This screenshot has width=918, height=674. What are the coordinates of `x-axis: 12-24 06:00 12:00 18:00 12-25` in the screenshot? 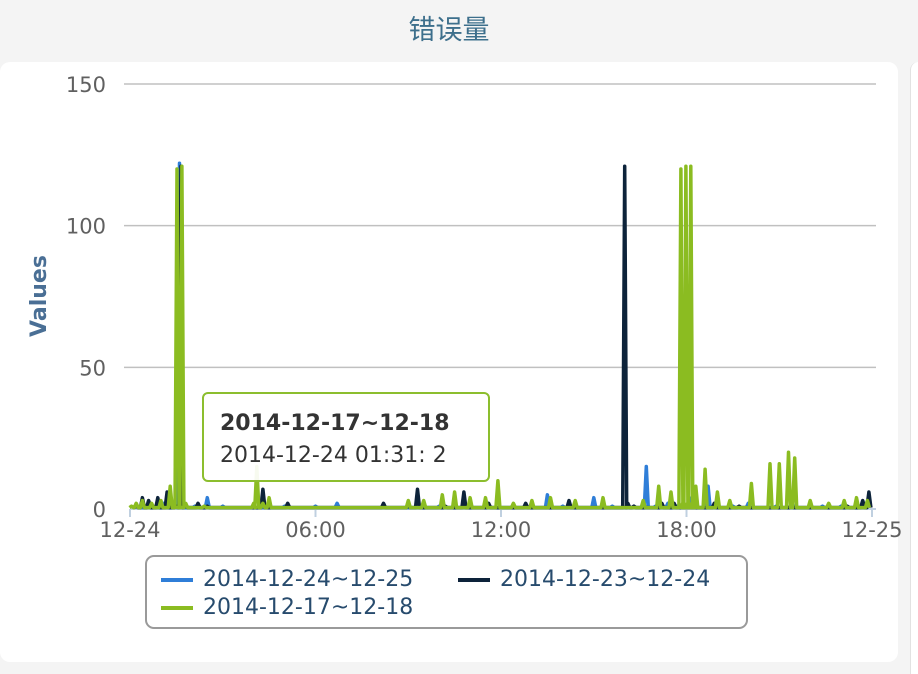 It's located at (501, 525).